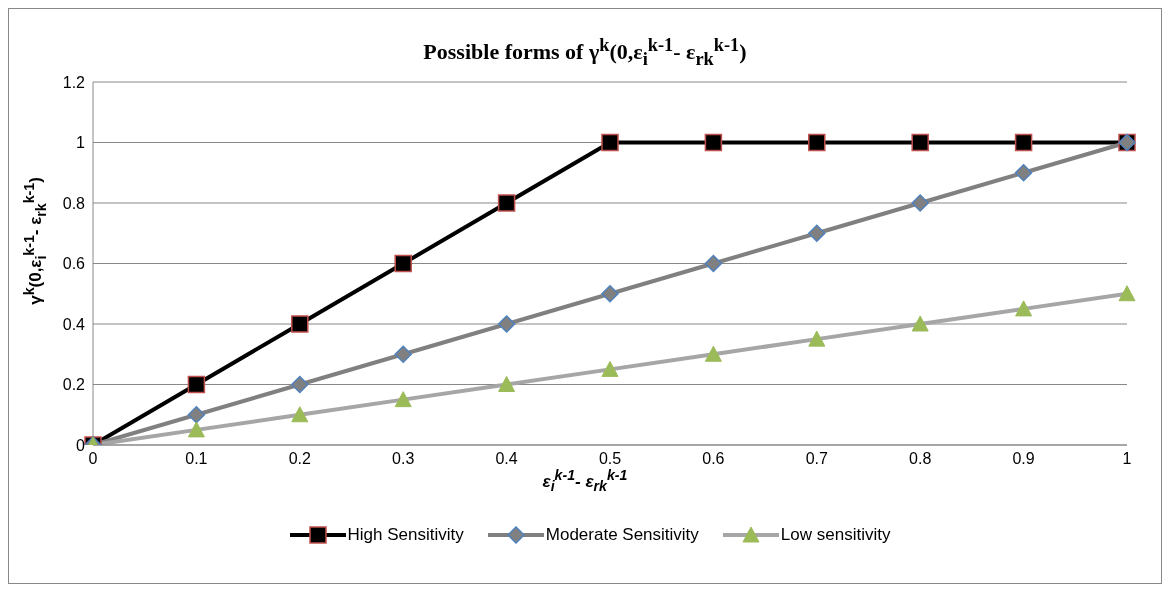  I want to click on legend-label: Moderate Sensitivity, so click(622, 535).